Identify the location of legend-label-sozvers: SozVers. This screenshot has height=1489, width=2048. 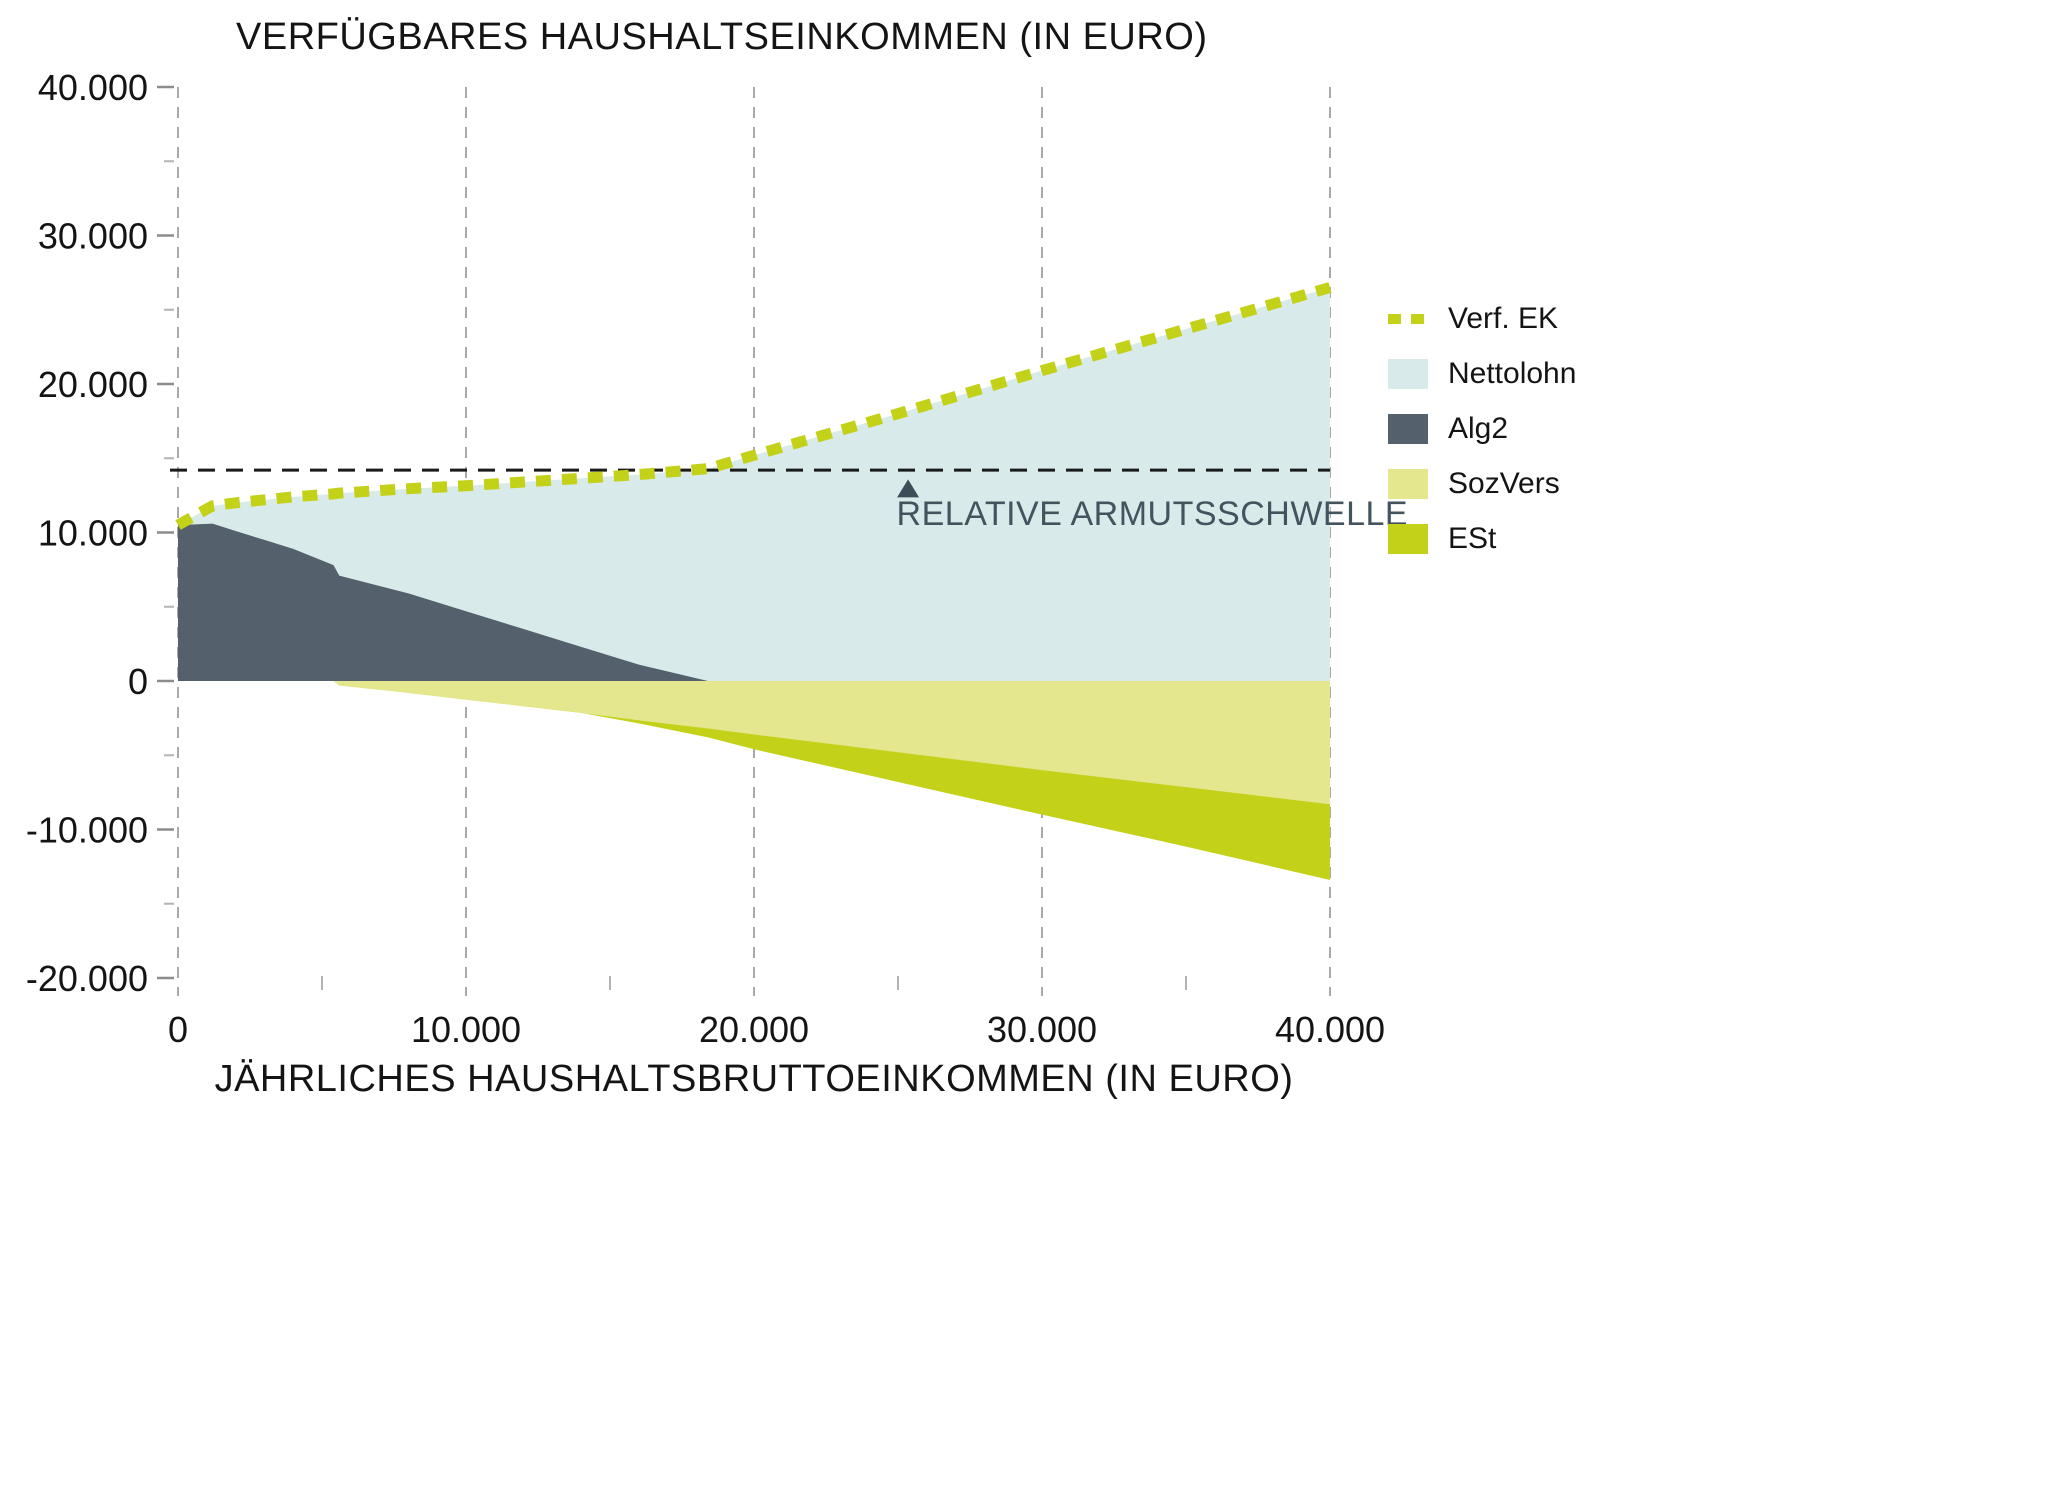
(1504, 483).